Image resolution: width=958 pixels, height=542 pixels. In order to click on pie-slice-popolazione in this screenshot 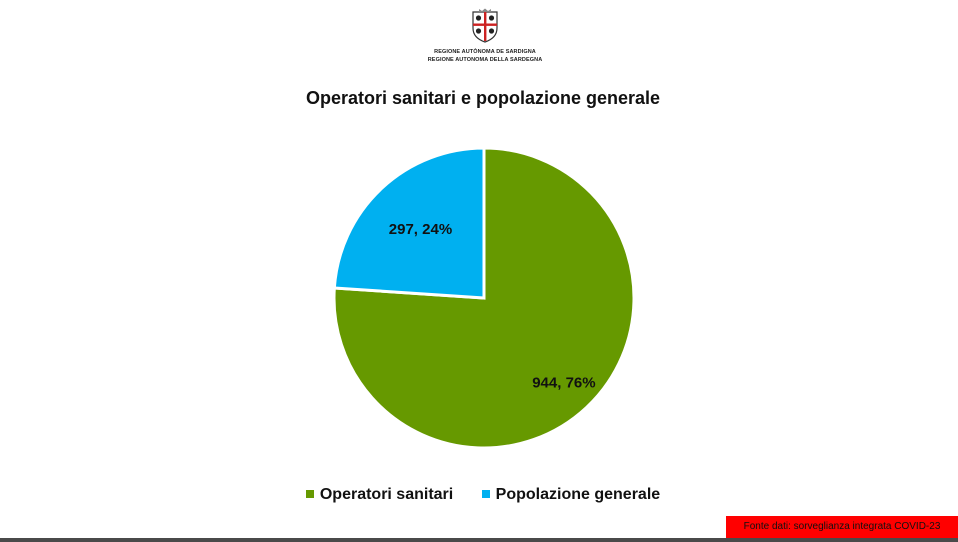, I will do `click(409, 223)`.